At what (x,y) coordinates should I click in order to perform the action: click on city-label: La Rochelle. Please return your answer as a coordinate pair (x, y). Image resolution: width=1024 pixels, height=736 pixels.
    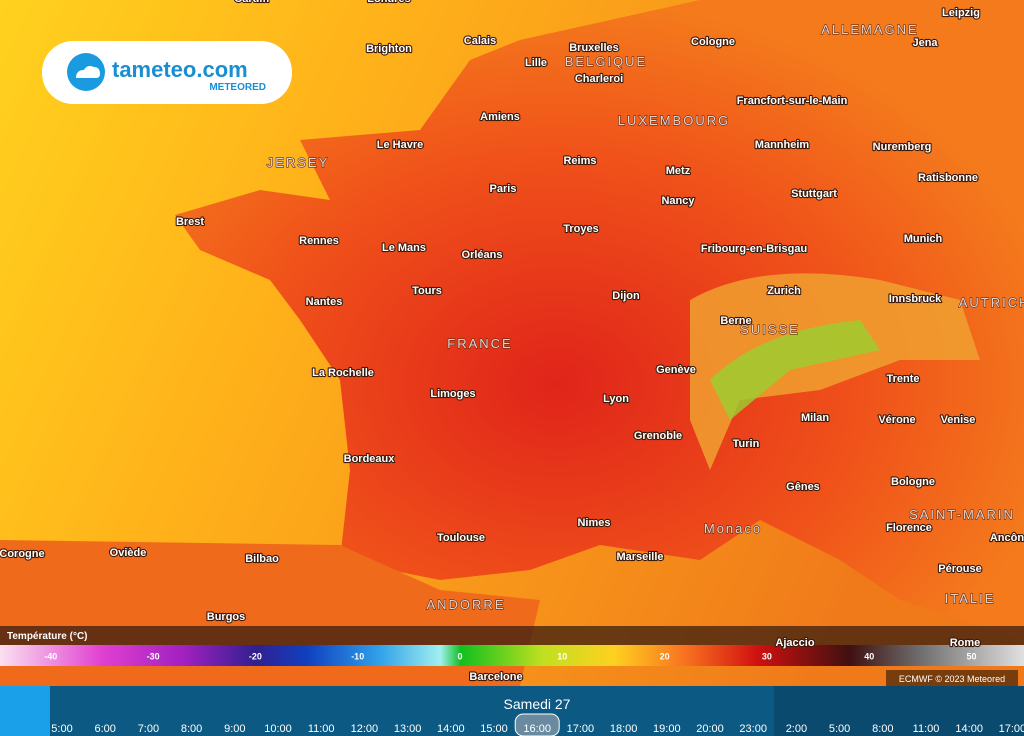
    Looking at the image, I should click on (343, 373).